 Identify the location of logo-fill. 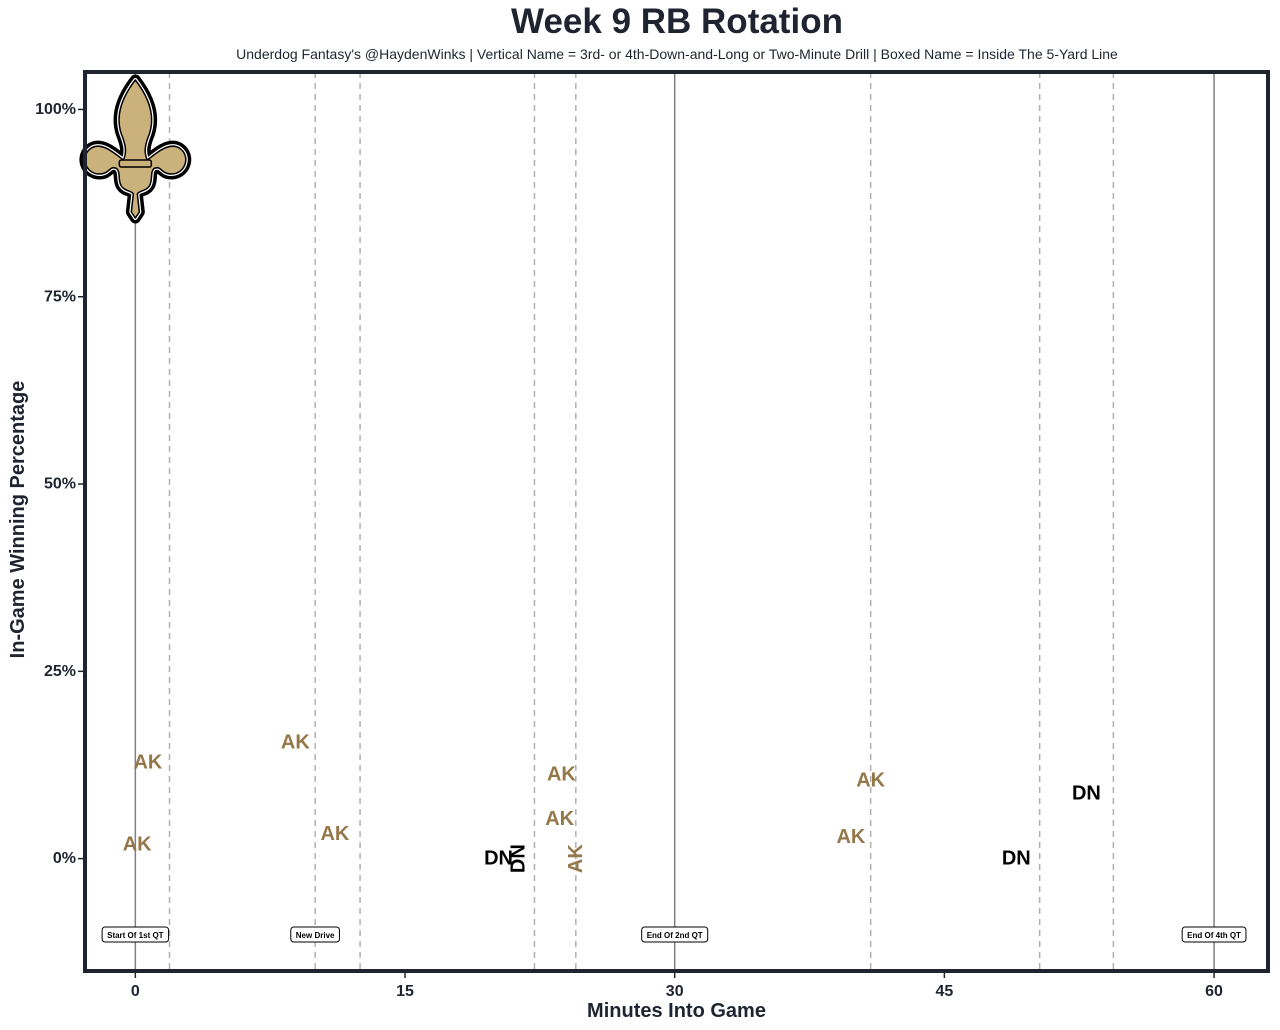
(135, 149).